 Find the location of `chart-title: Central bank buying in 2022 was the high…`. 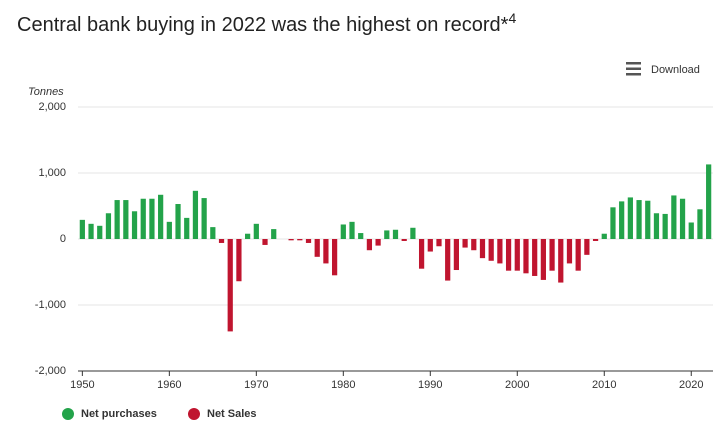

chart-title: Central bank buying in 2022 was the high… is located at coordinates (266, 23).